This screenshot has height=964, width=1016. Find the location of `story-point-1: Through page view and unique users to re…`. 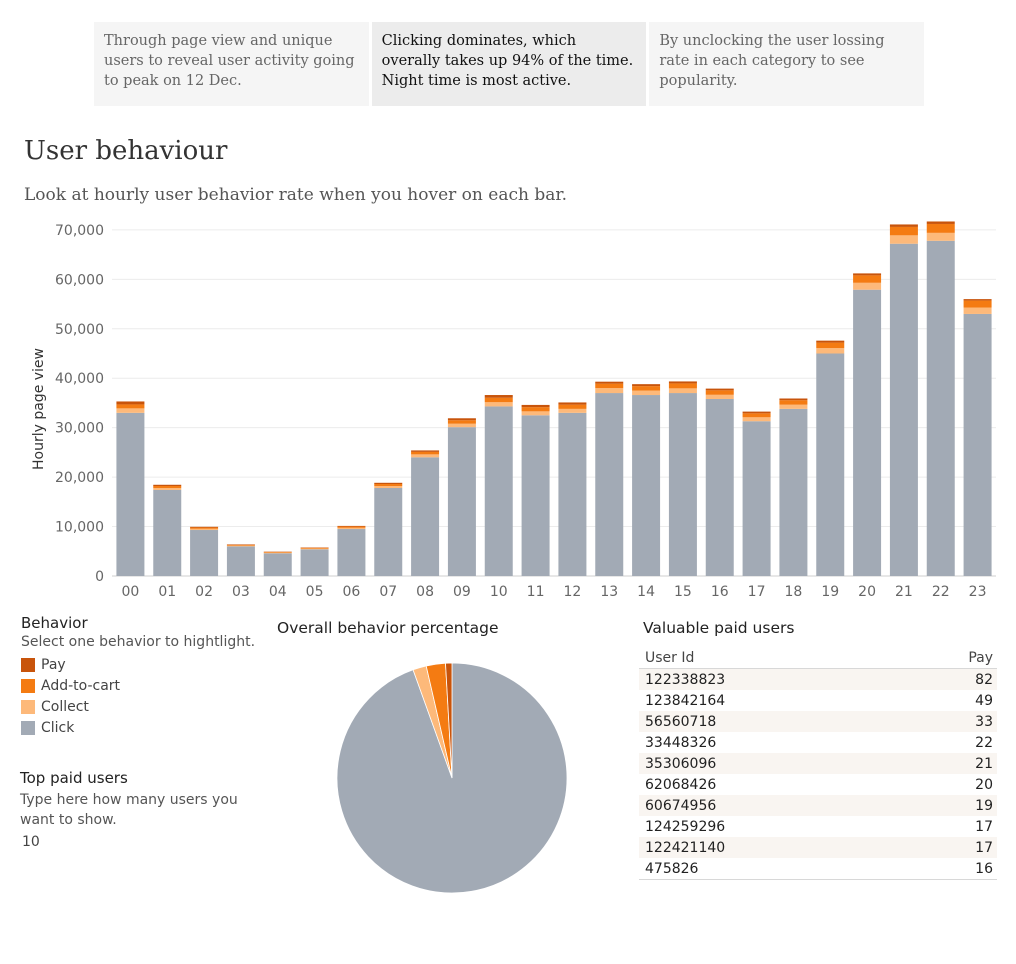

story-point-1: Through page view and unique users to re… is located at coordinates (231, 64).